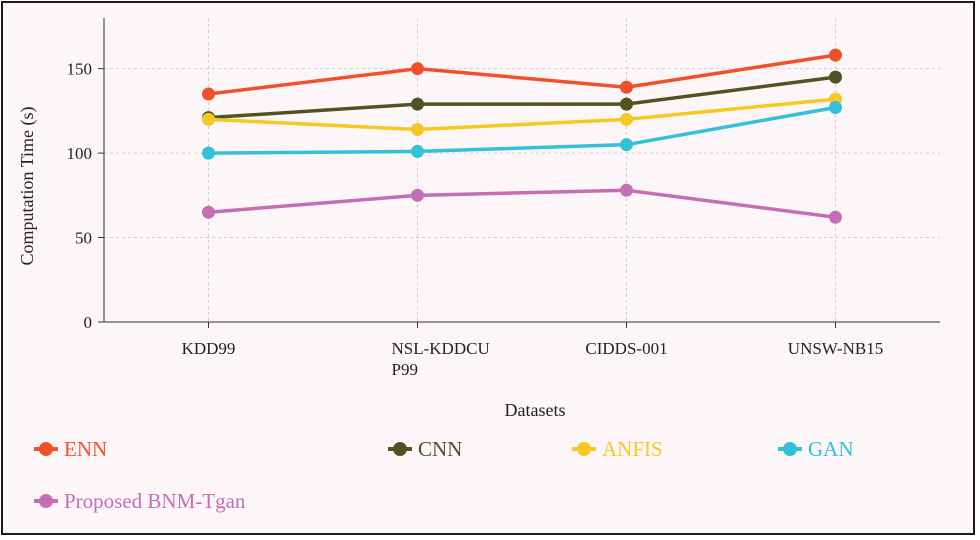 The width and height of the screenshot is (980, 540). Describe the element at coordinates (85, 449) in the screenshot. I see `legend-label: ENN` at that location.